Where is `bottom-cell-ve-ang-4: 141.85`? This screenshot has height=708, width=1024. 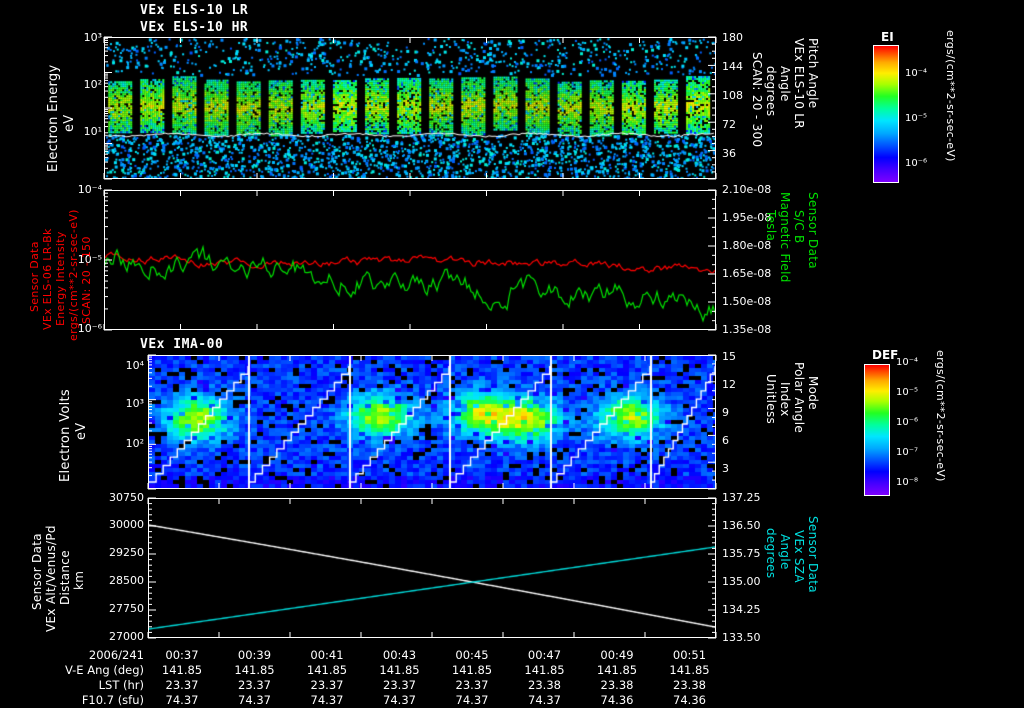 bottom-cell-ve-ang-4: 141.85 is located at coordinates (472, 670).